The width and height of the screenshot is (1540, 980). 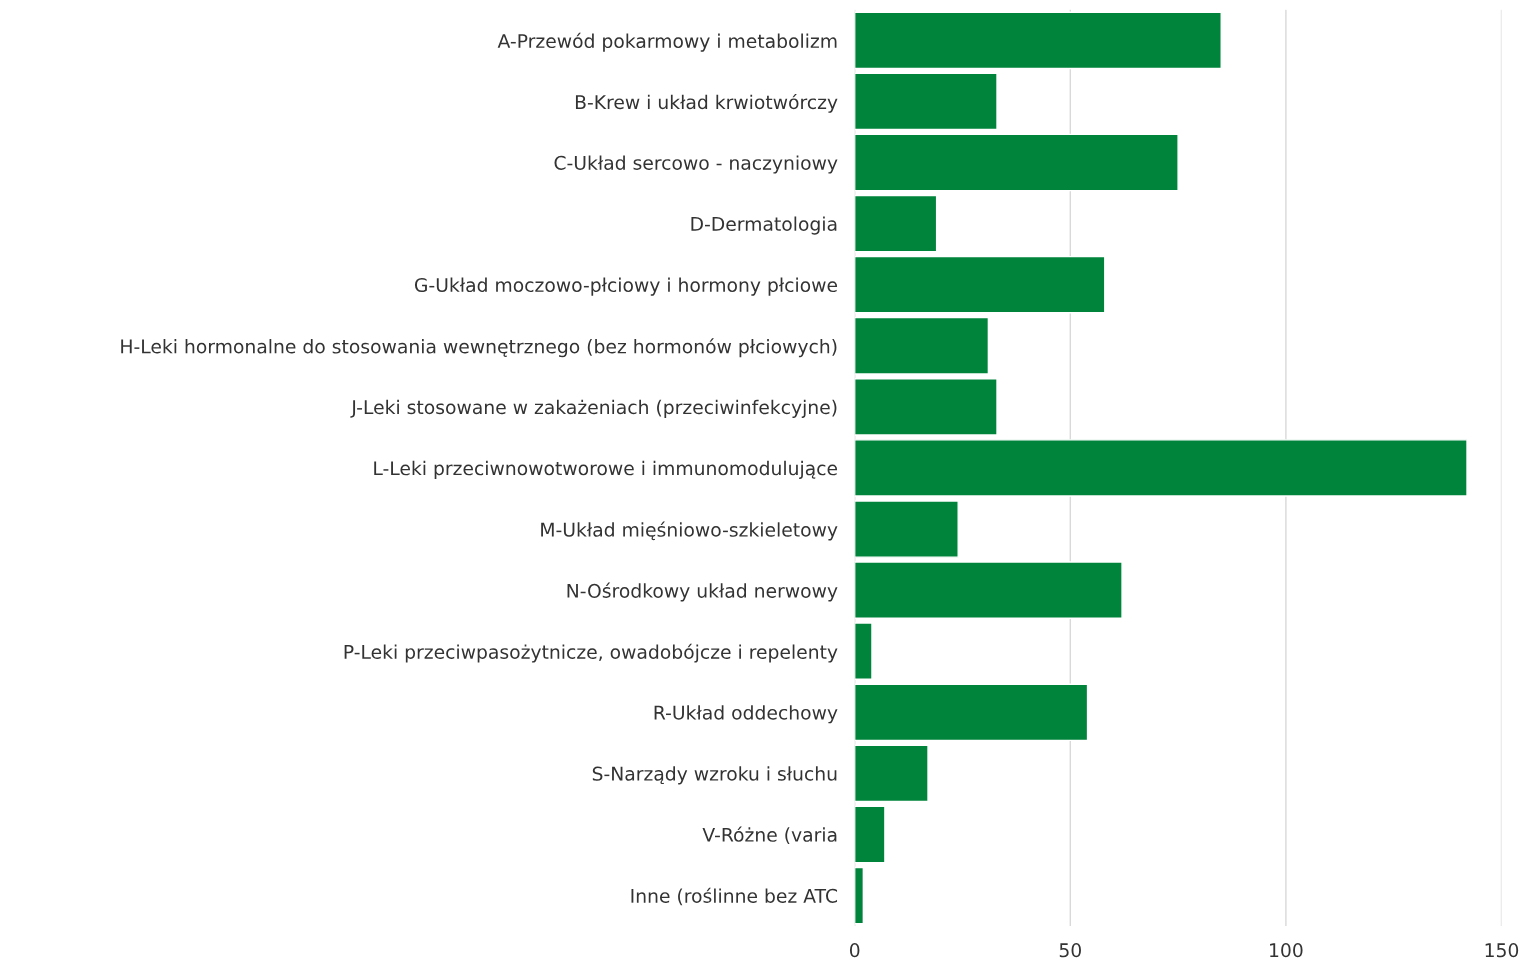 I want to click on y-tick-label: Inne (roślinne bez ATC, so click(x=734, y=896).